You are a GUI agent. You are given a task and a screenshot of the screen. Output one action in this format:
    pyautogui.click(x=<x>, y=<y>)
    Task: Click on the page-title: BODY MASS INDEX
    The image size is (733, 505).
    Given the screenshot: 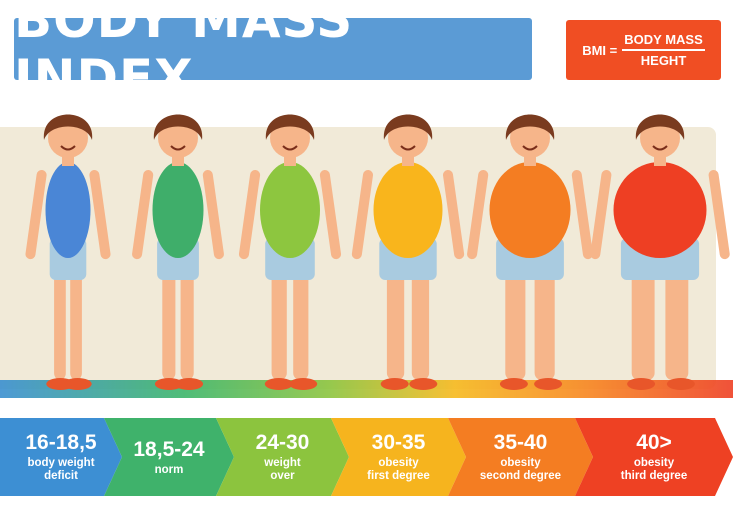 What is the action you would take?
    pyautogui.click(x=184, y=53)
    